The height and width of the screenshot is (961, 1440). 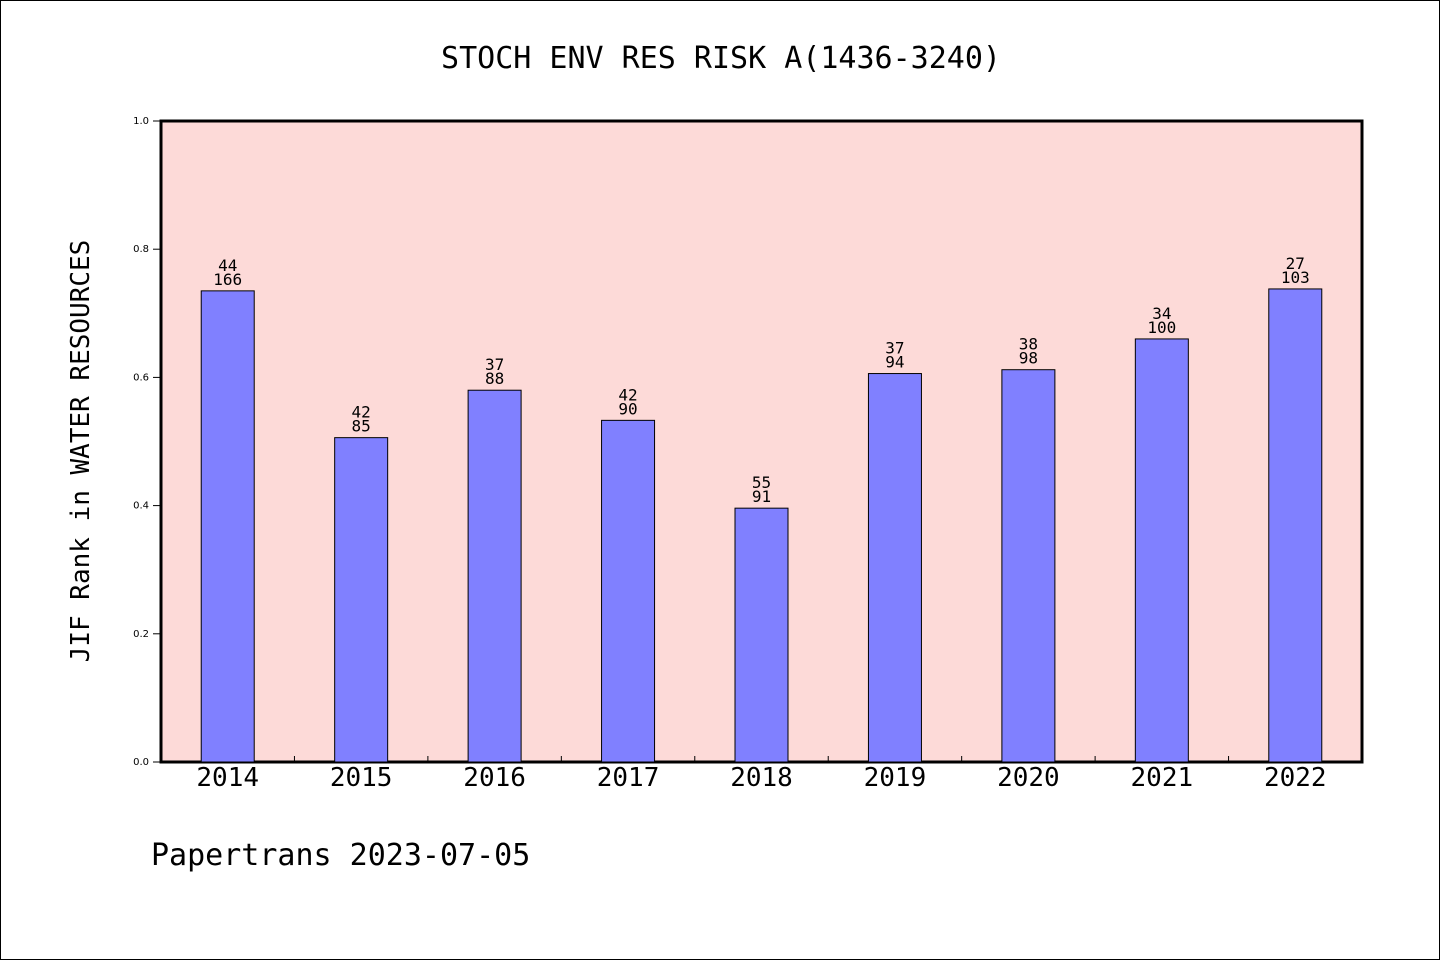 What do you see at coordinates (494, 778) in the screenshot?
I see `x-tick-label: 2016` at bounding box center [494, 778].